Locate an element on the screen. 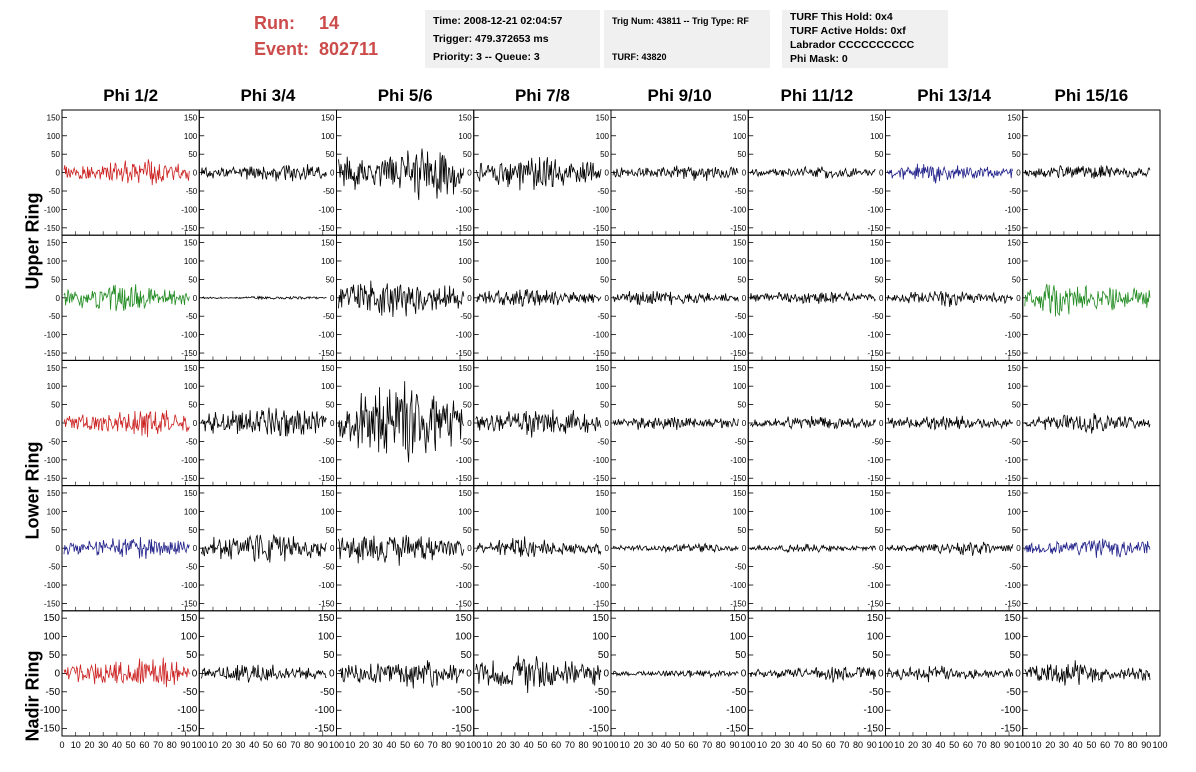  run-event-box: Run: 14 Event: 802711 is located at coordinates (316, 36).